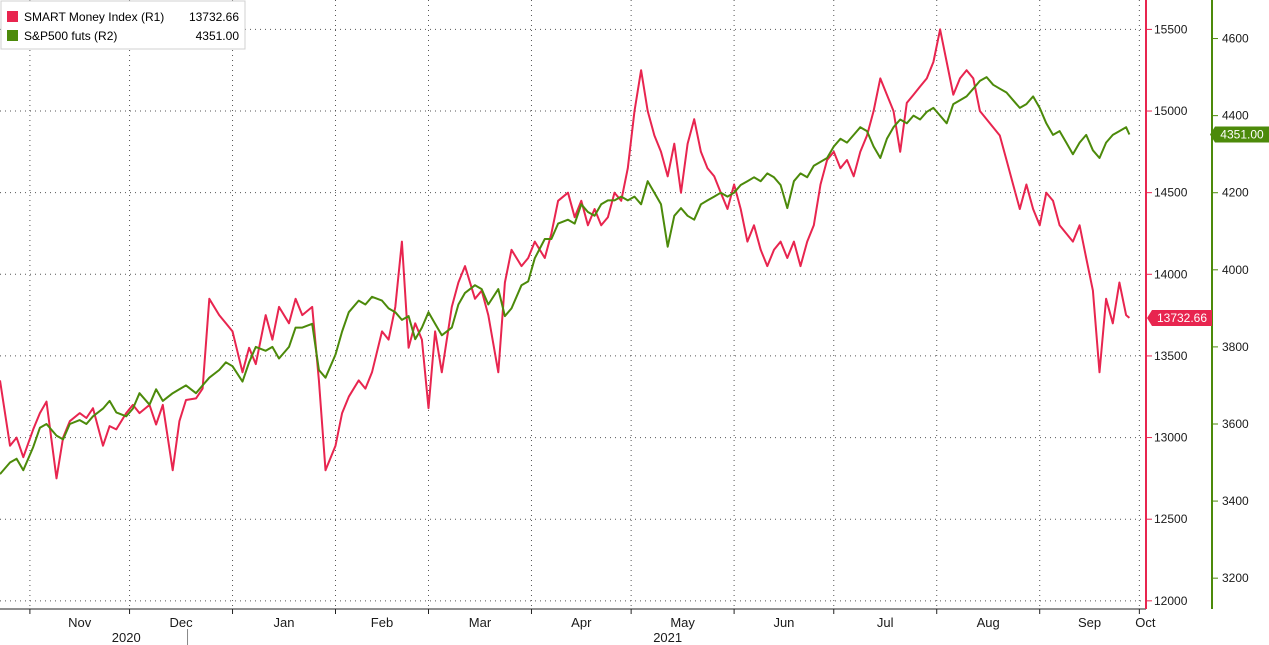 This screenshot has width=1269, height=645. I want to click on r2-tick-label-3800: 3800, so click(1235, 347).